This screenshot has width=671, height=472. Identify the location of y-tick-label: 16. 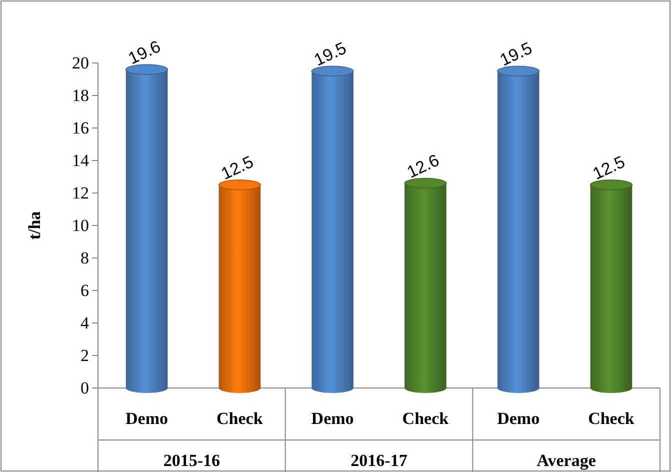
(80, 128).